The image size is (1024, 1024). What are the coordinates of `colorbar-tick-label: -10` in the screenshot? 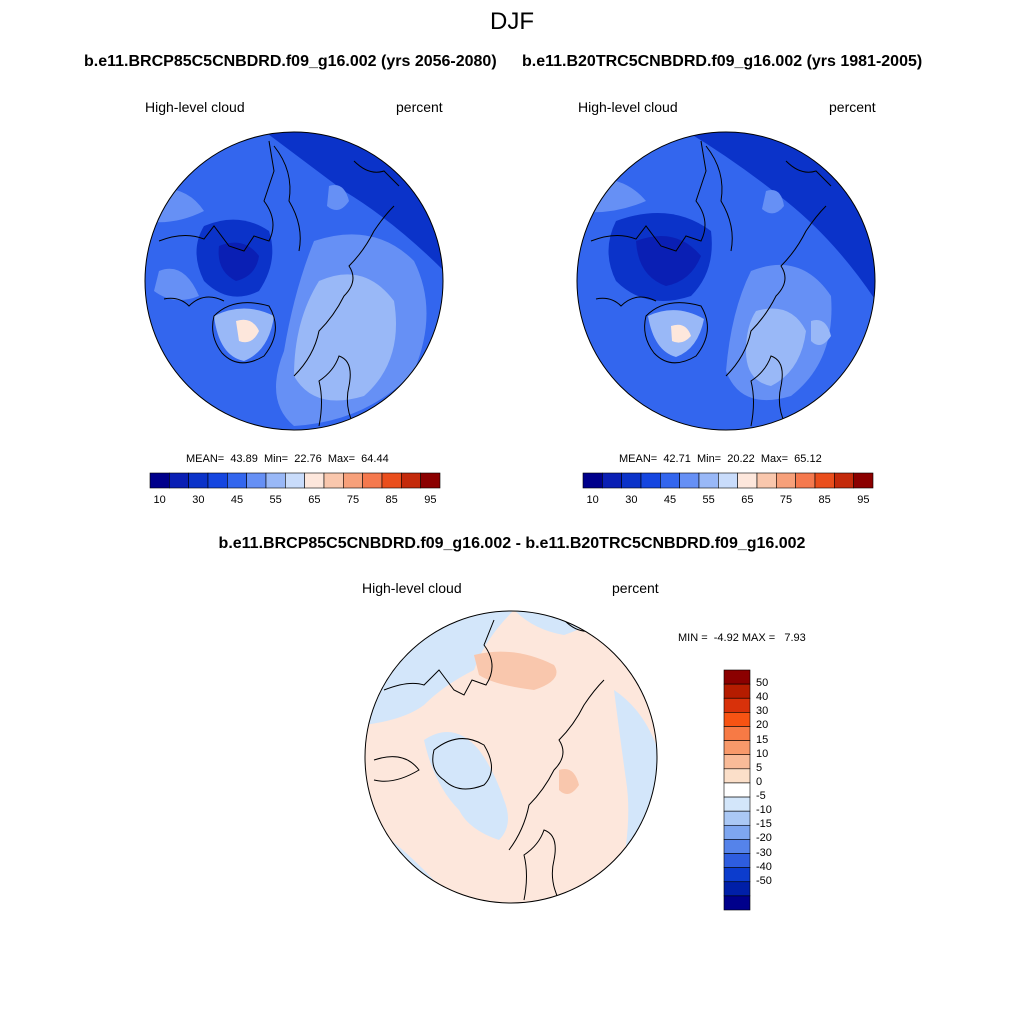 It's located at (764, 810).